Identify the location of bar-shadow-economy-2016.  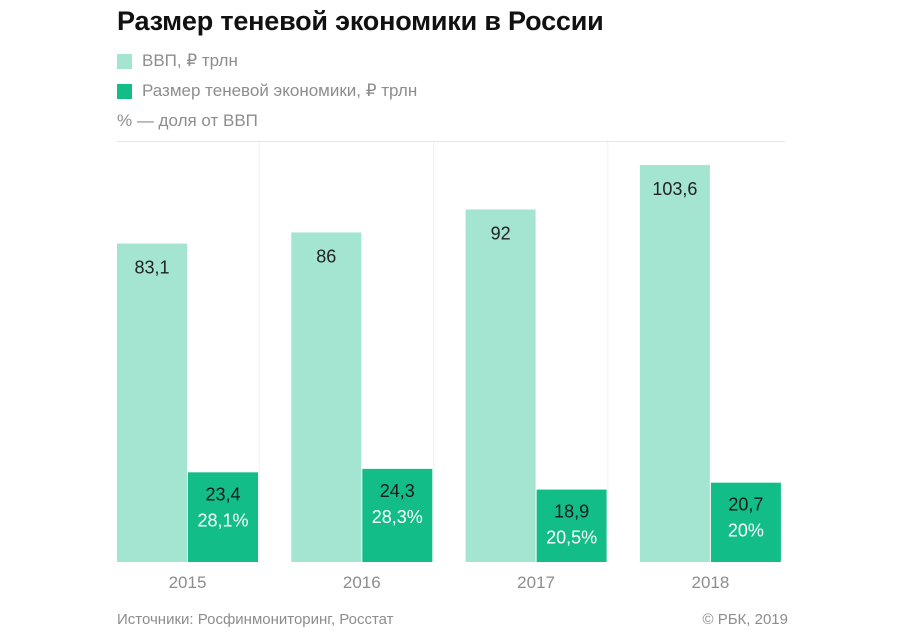
(397, 515).